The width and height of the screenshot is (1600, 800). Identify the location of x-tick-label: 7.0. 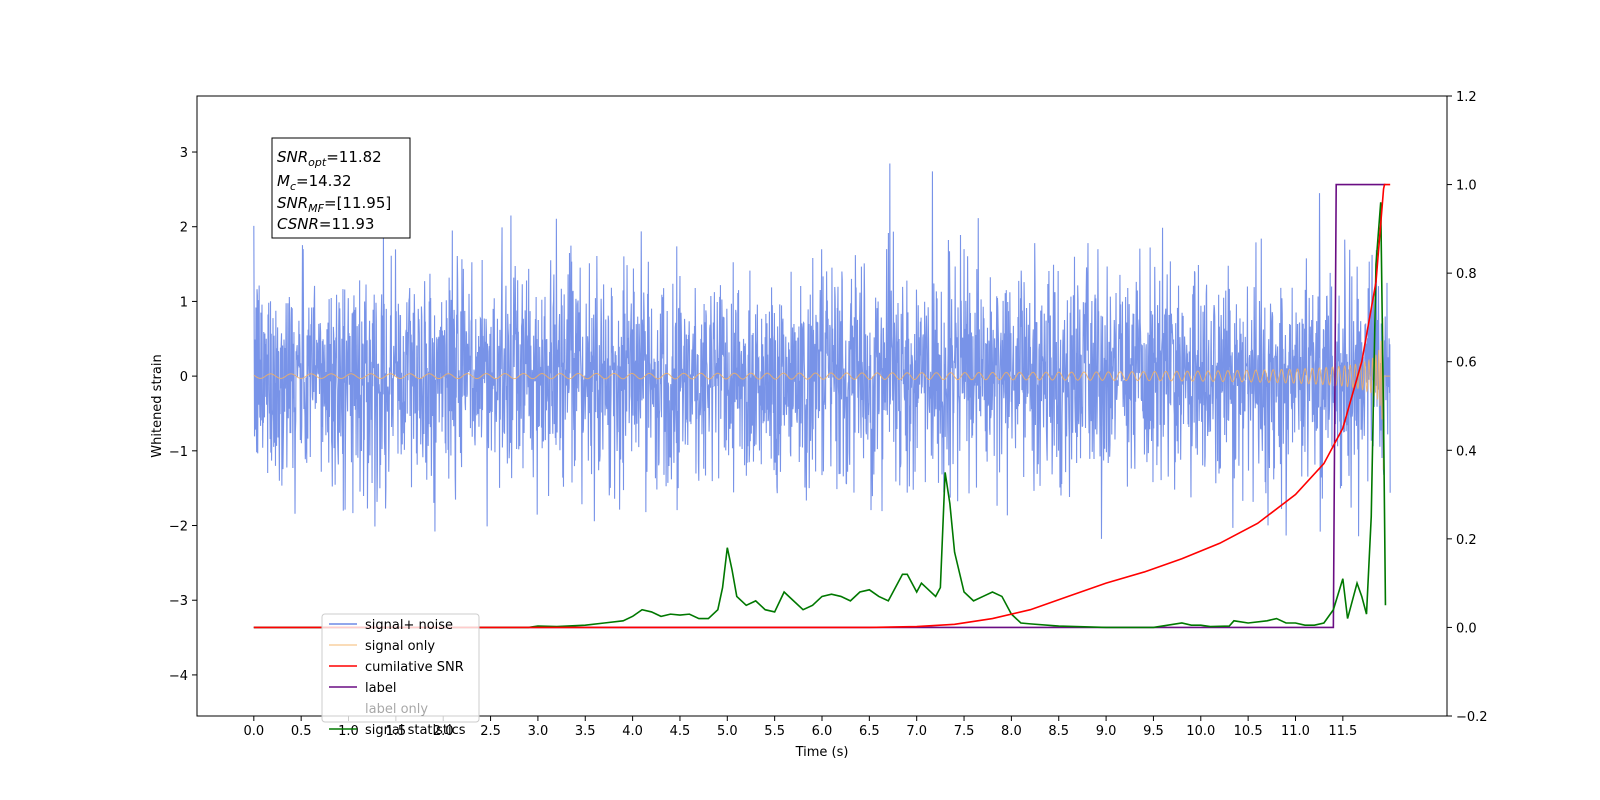
(916, 731).